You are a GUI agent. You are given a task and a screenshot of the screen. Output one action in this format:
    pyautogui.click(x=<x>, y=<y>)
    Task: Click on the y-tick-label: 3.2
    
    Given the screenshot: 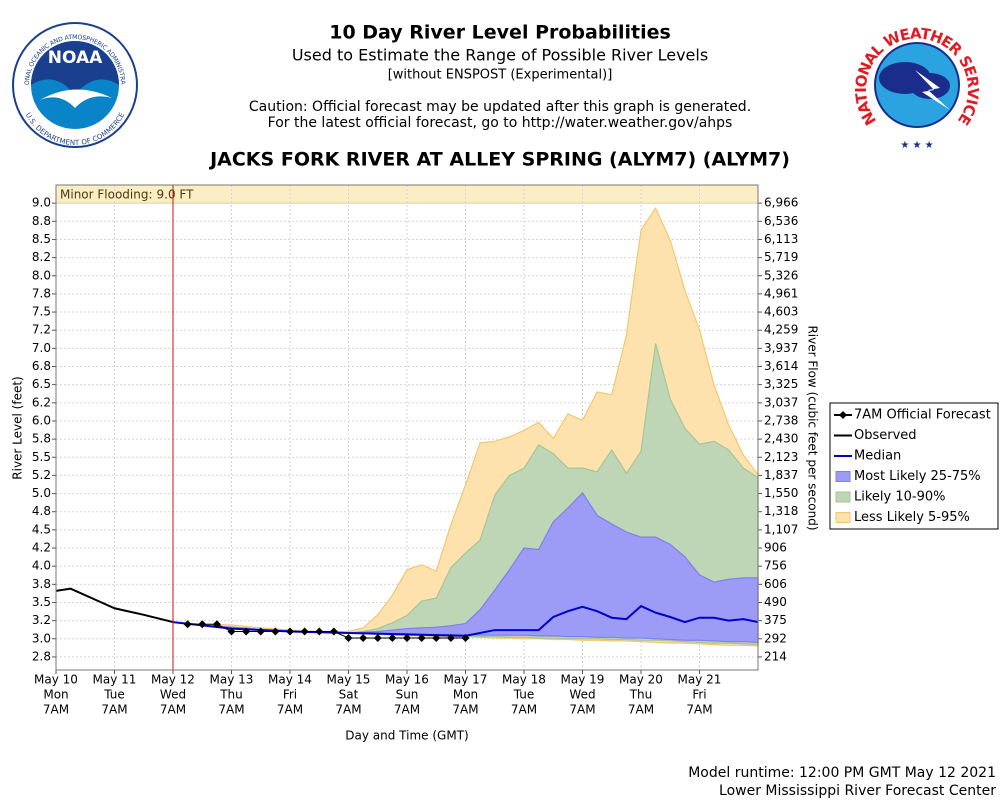 What is the action you would take?
    pyautogui.click(x=41, y=620)
    